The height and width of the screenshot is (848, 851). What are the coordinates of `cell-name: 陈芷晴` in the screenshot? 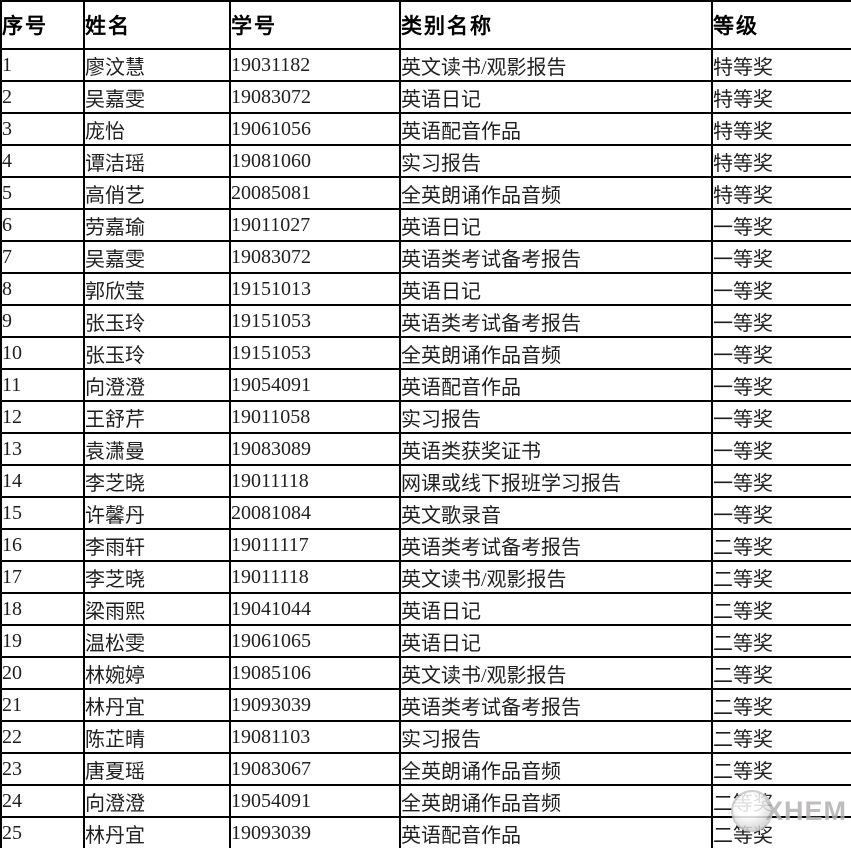 It's located at (157, 737).